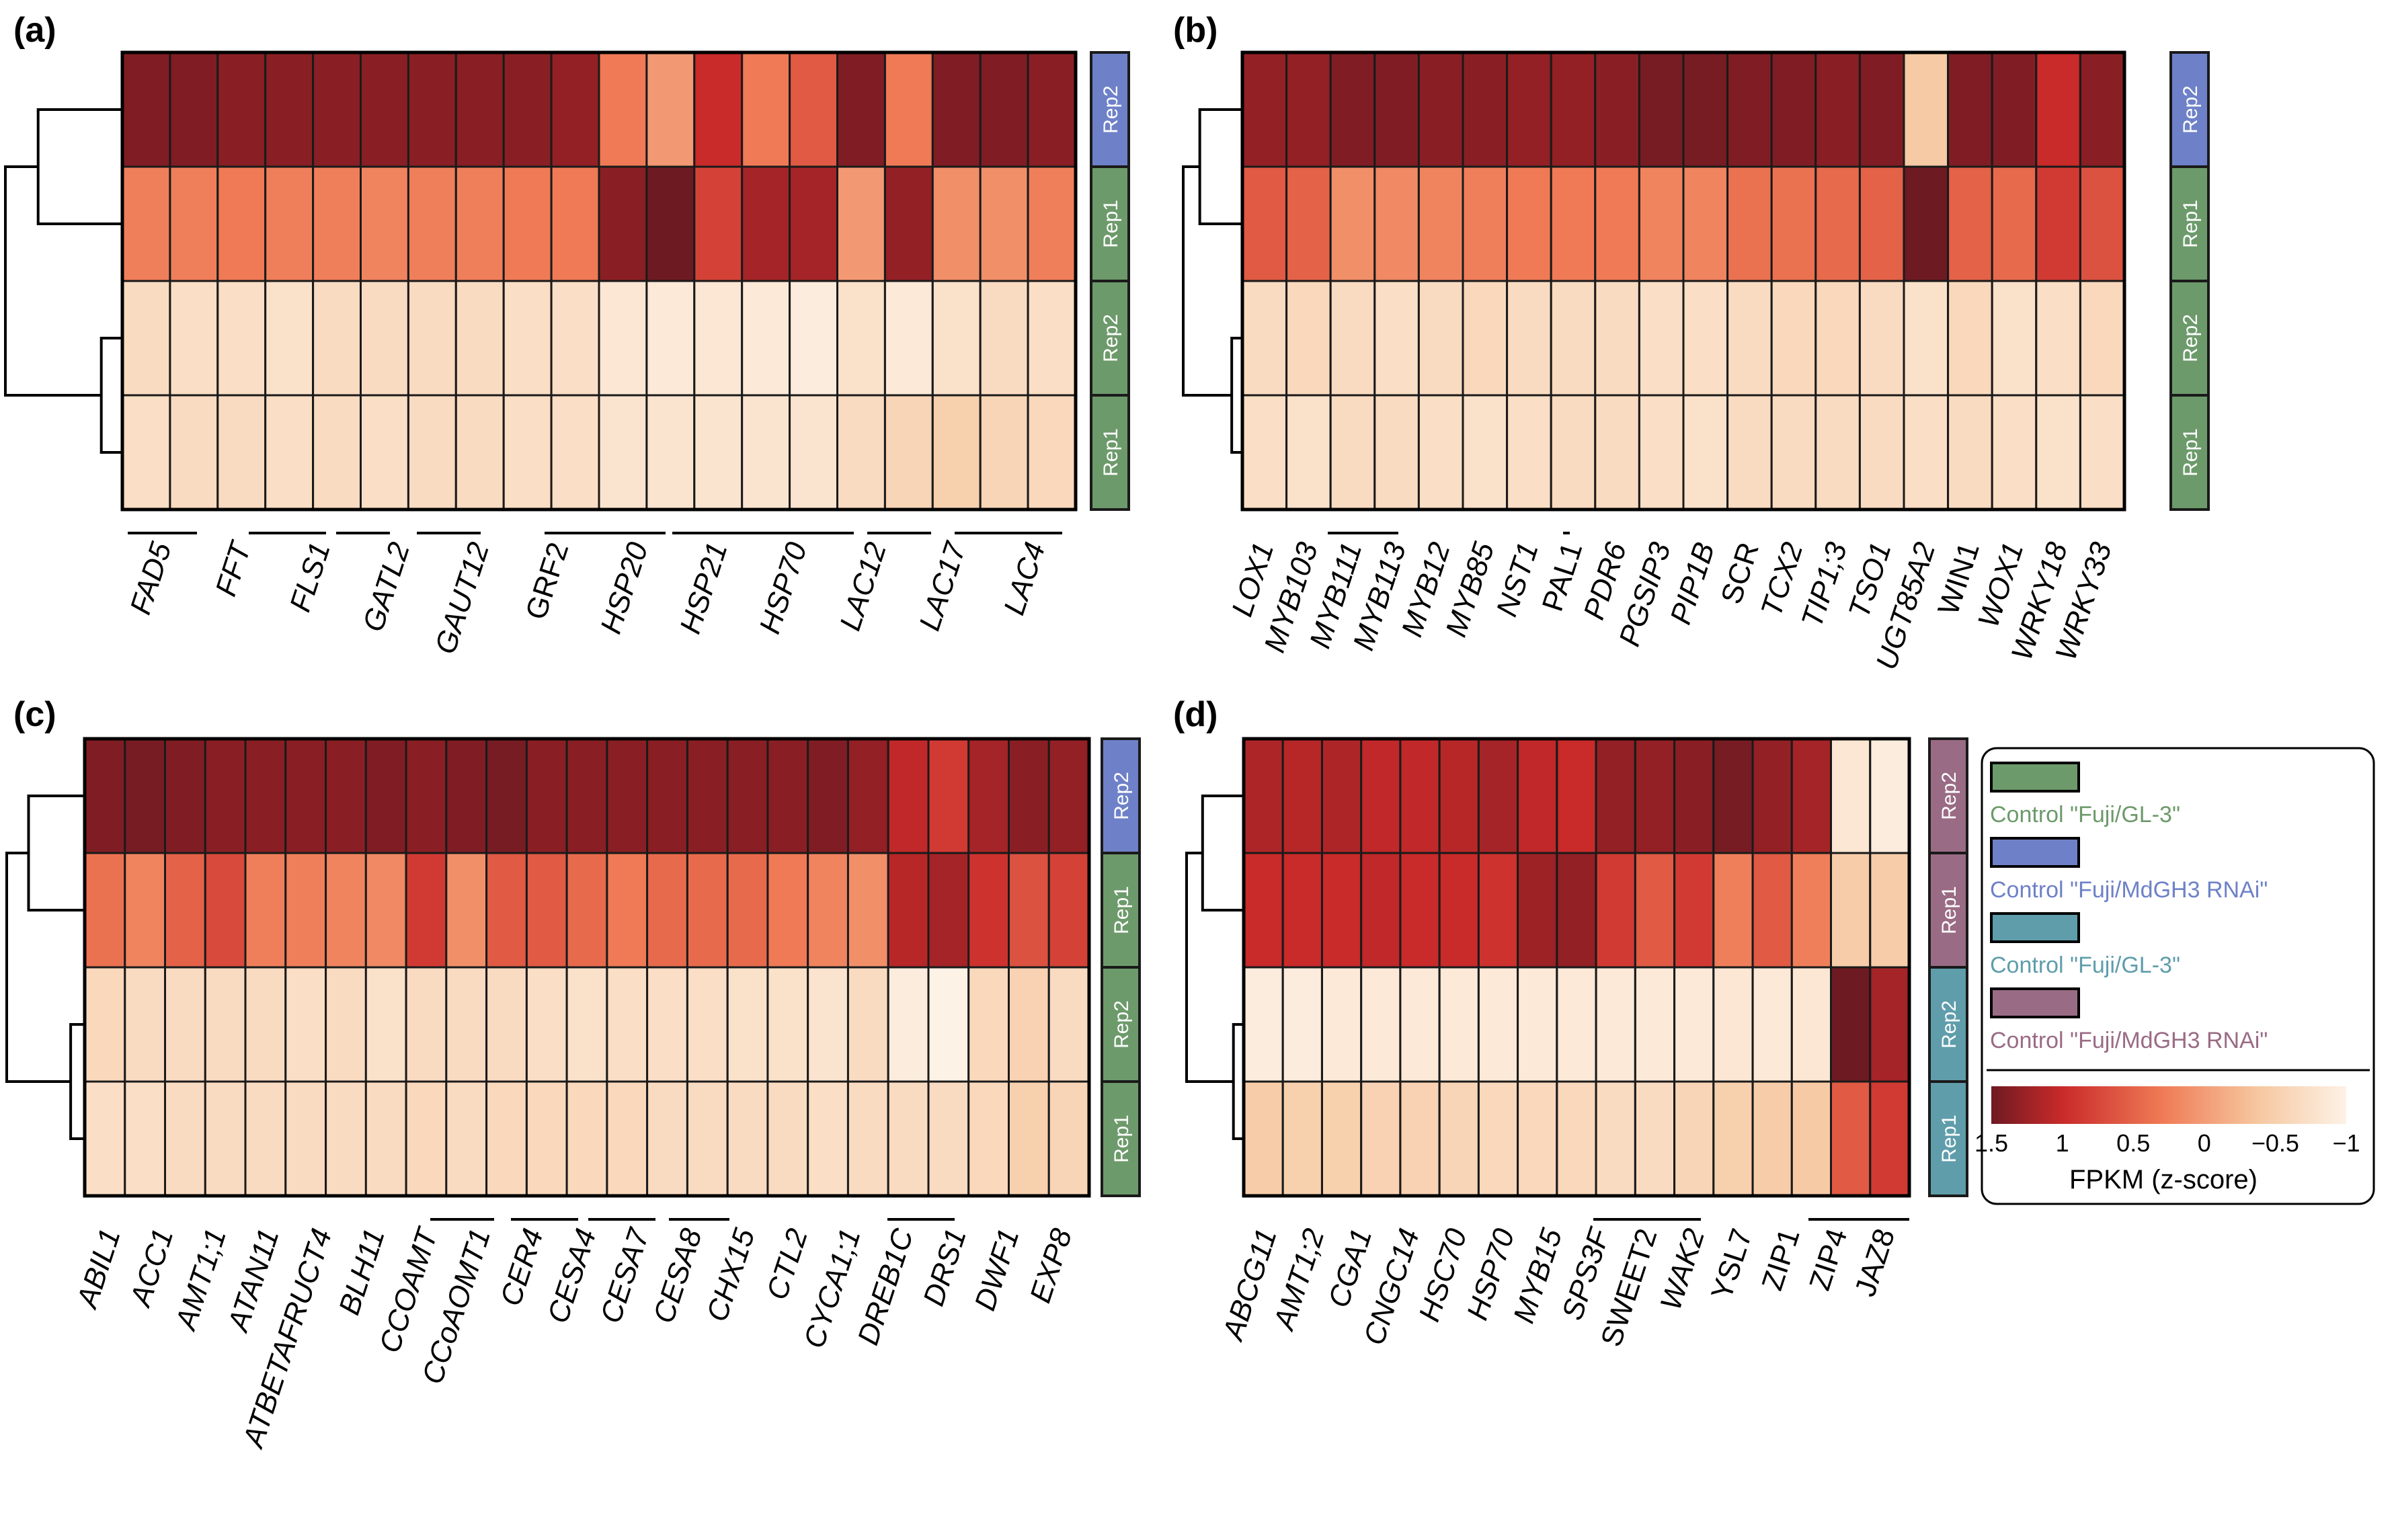  What do you see at coordinates (704, 588) in the screenshot?
I see `gene-label: HSP21` at bounding box center [704, 588].